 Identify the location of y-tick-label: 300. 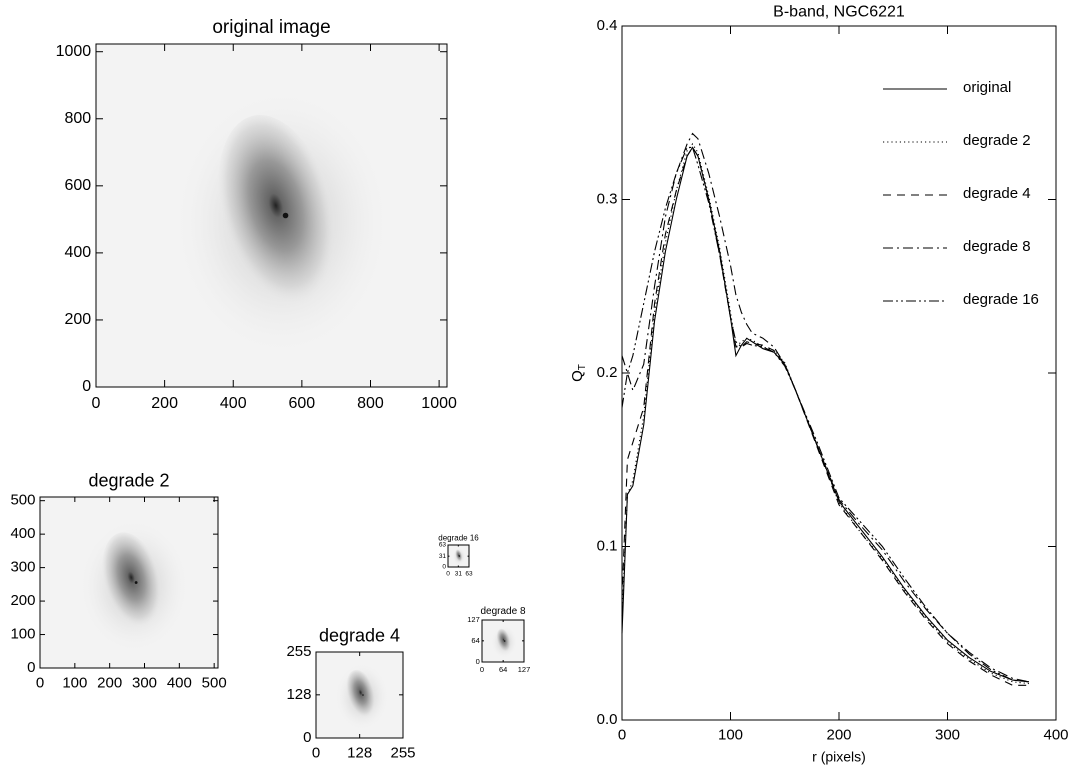
(22, 567).